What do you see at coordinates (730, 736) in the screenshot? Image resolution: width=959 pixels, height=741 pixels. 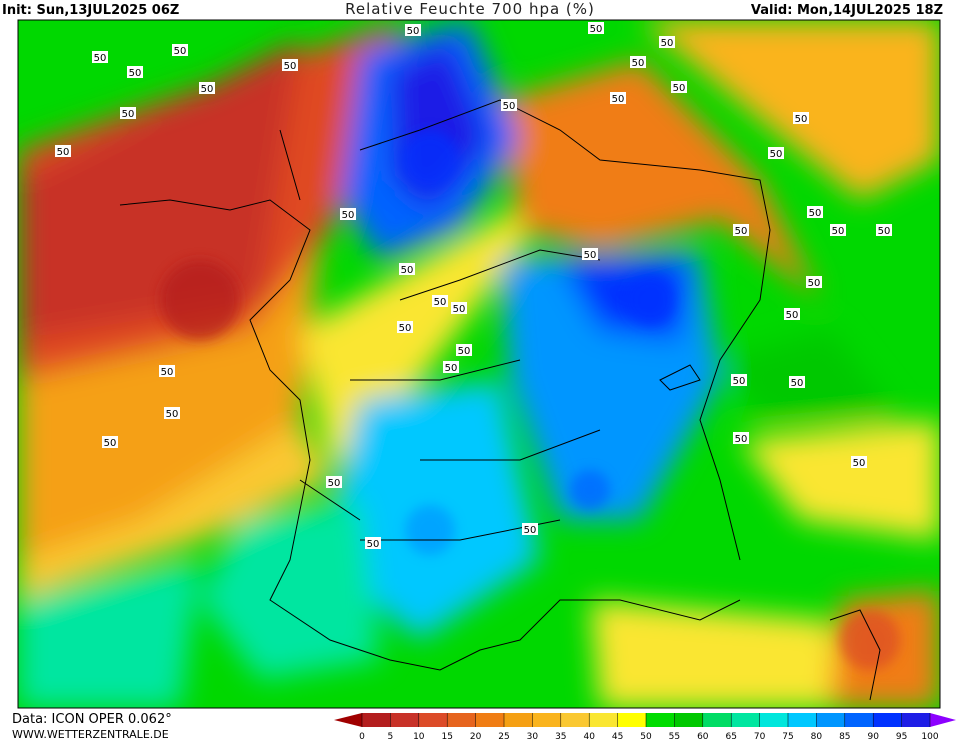 I see `colorbar-tick-label: 65` at bounding box center [730, 736].